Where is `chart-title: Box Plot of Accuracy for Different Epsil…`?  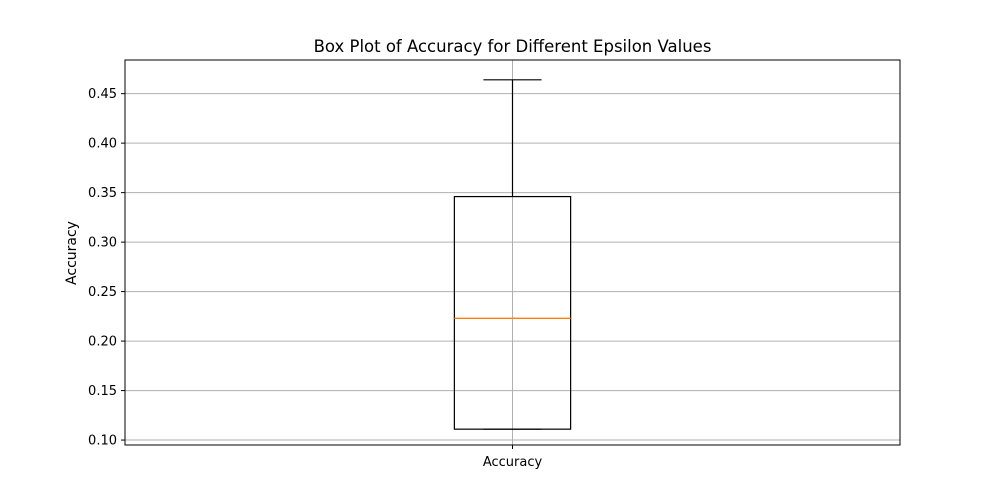
chart-title: Box Plot of Accuracy for Different Epsil… is located at coordinates (513, 46).